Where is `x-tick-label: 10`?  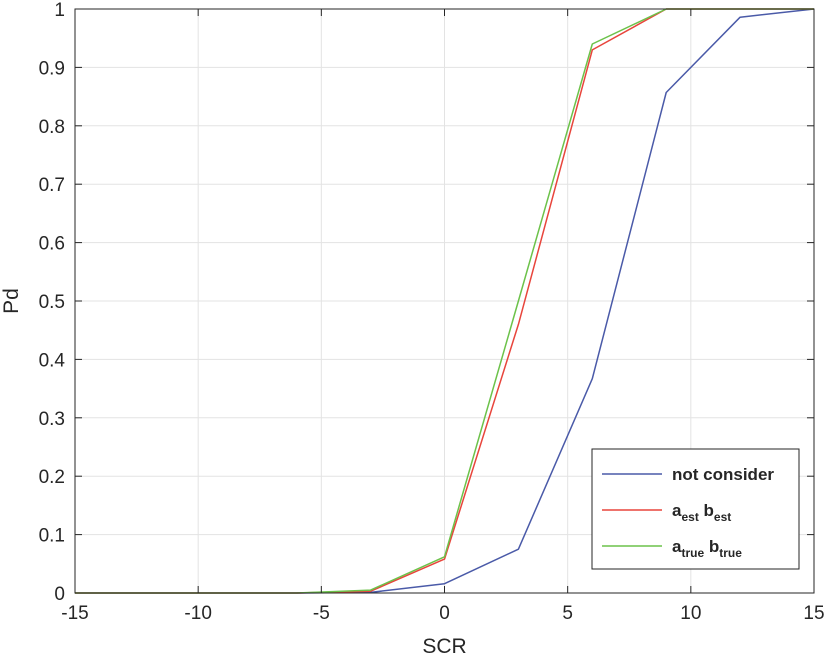 x-tick-label: 10 is located at coordinates (690, 613).